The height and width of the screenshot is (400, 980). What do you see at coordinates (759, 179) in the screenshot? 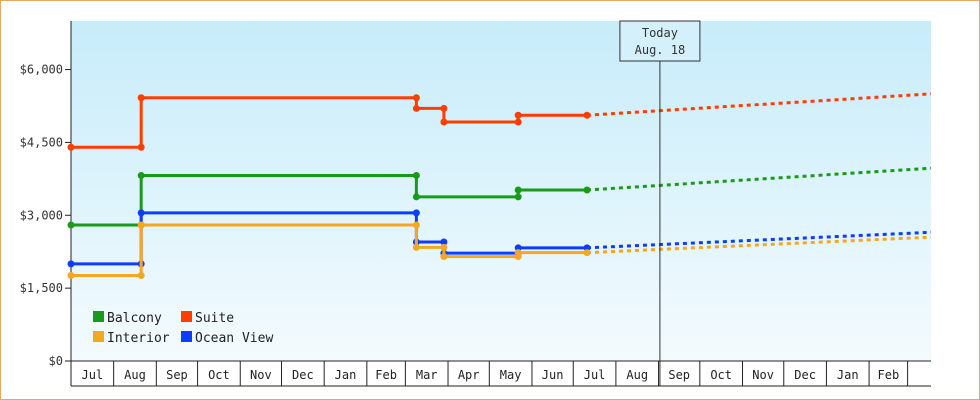
I see `series-projection-balcony` at bounding box center [759, 179].